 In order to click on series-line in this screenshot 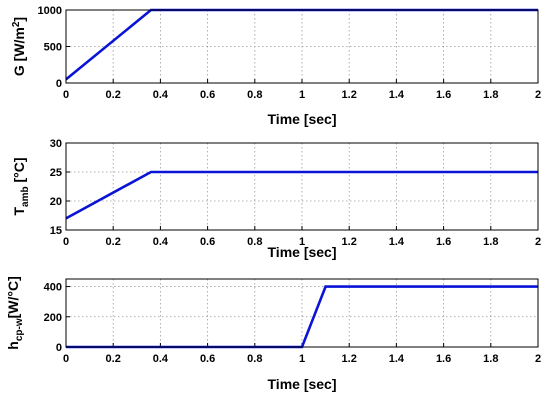, I will do `click(301, 195)`.